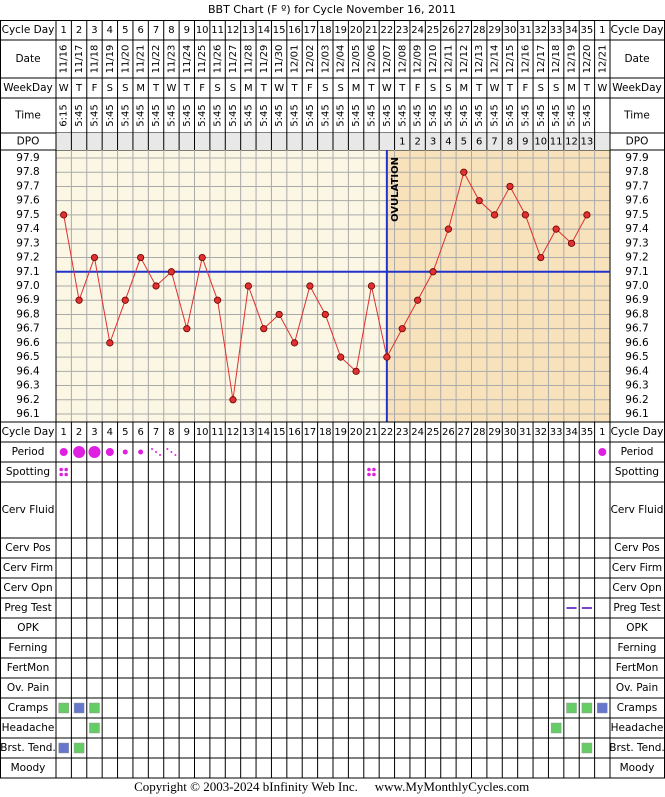 Image resolution: width=665 pixels, height=797 pixels. I want to click on y-tick-label: 97.4, so click(28, 229).